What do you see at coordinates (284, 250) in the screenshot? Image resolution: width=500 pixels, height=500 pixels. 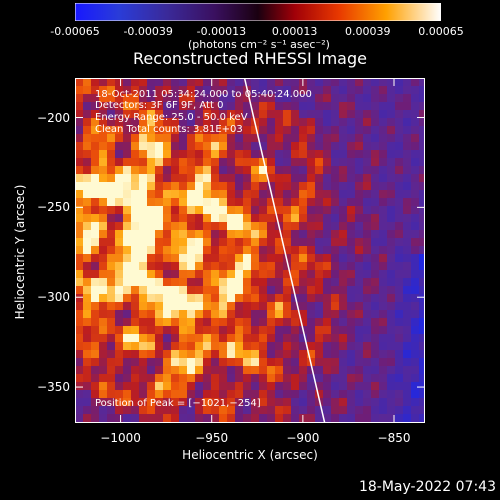 I see `limb-line-segment` at bounding box center [284, 250].